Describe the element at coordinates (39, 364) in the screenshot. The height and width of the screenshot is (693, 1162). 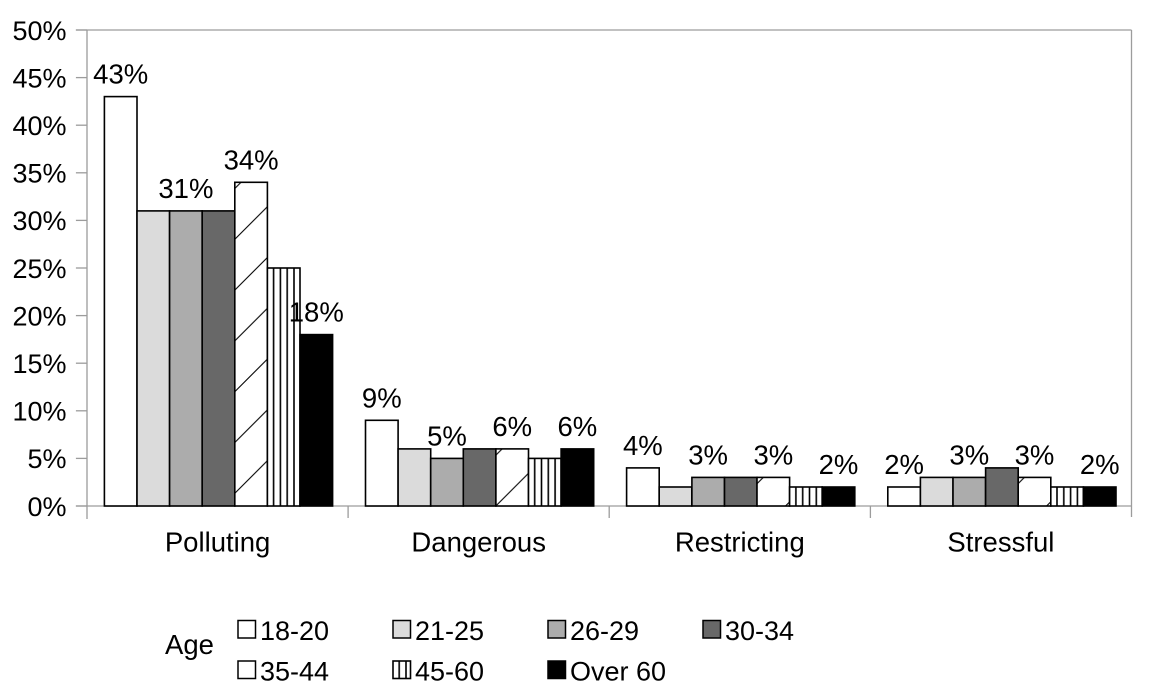
I see `svg-text: 15%` at that location.